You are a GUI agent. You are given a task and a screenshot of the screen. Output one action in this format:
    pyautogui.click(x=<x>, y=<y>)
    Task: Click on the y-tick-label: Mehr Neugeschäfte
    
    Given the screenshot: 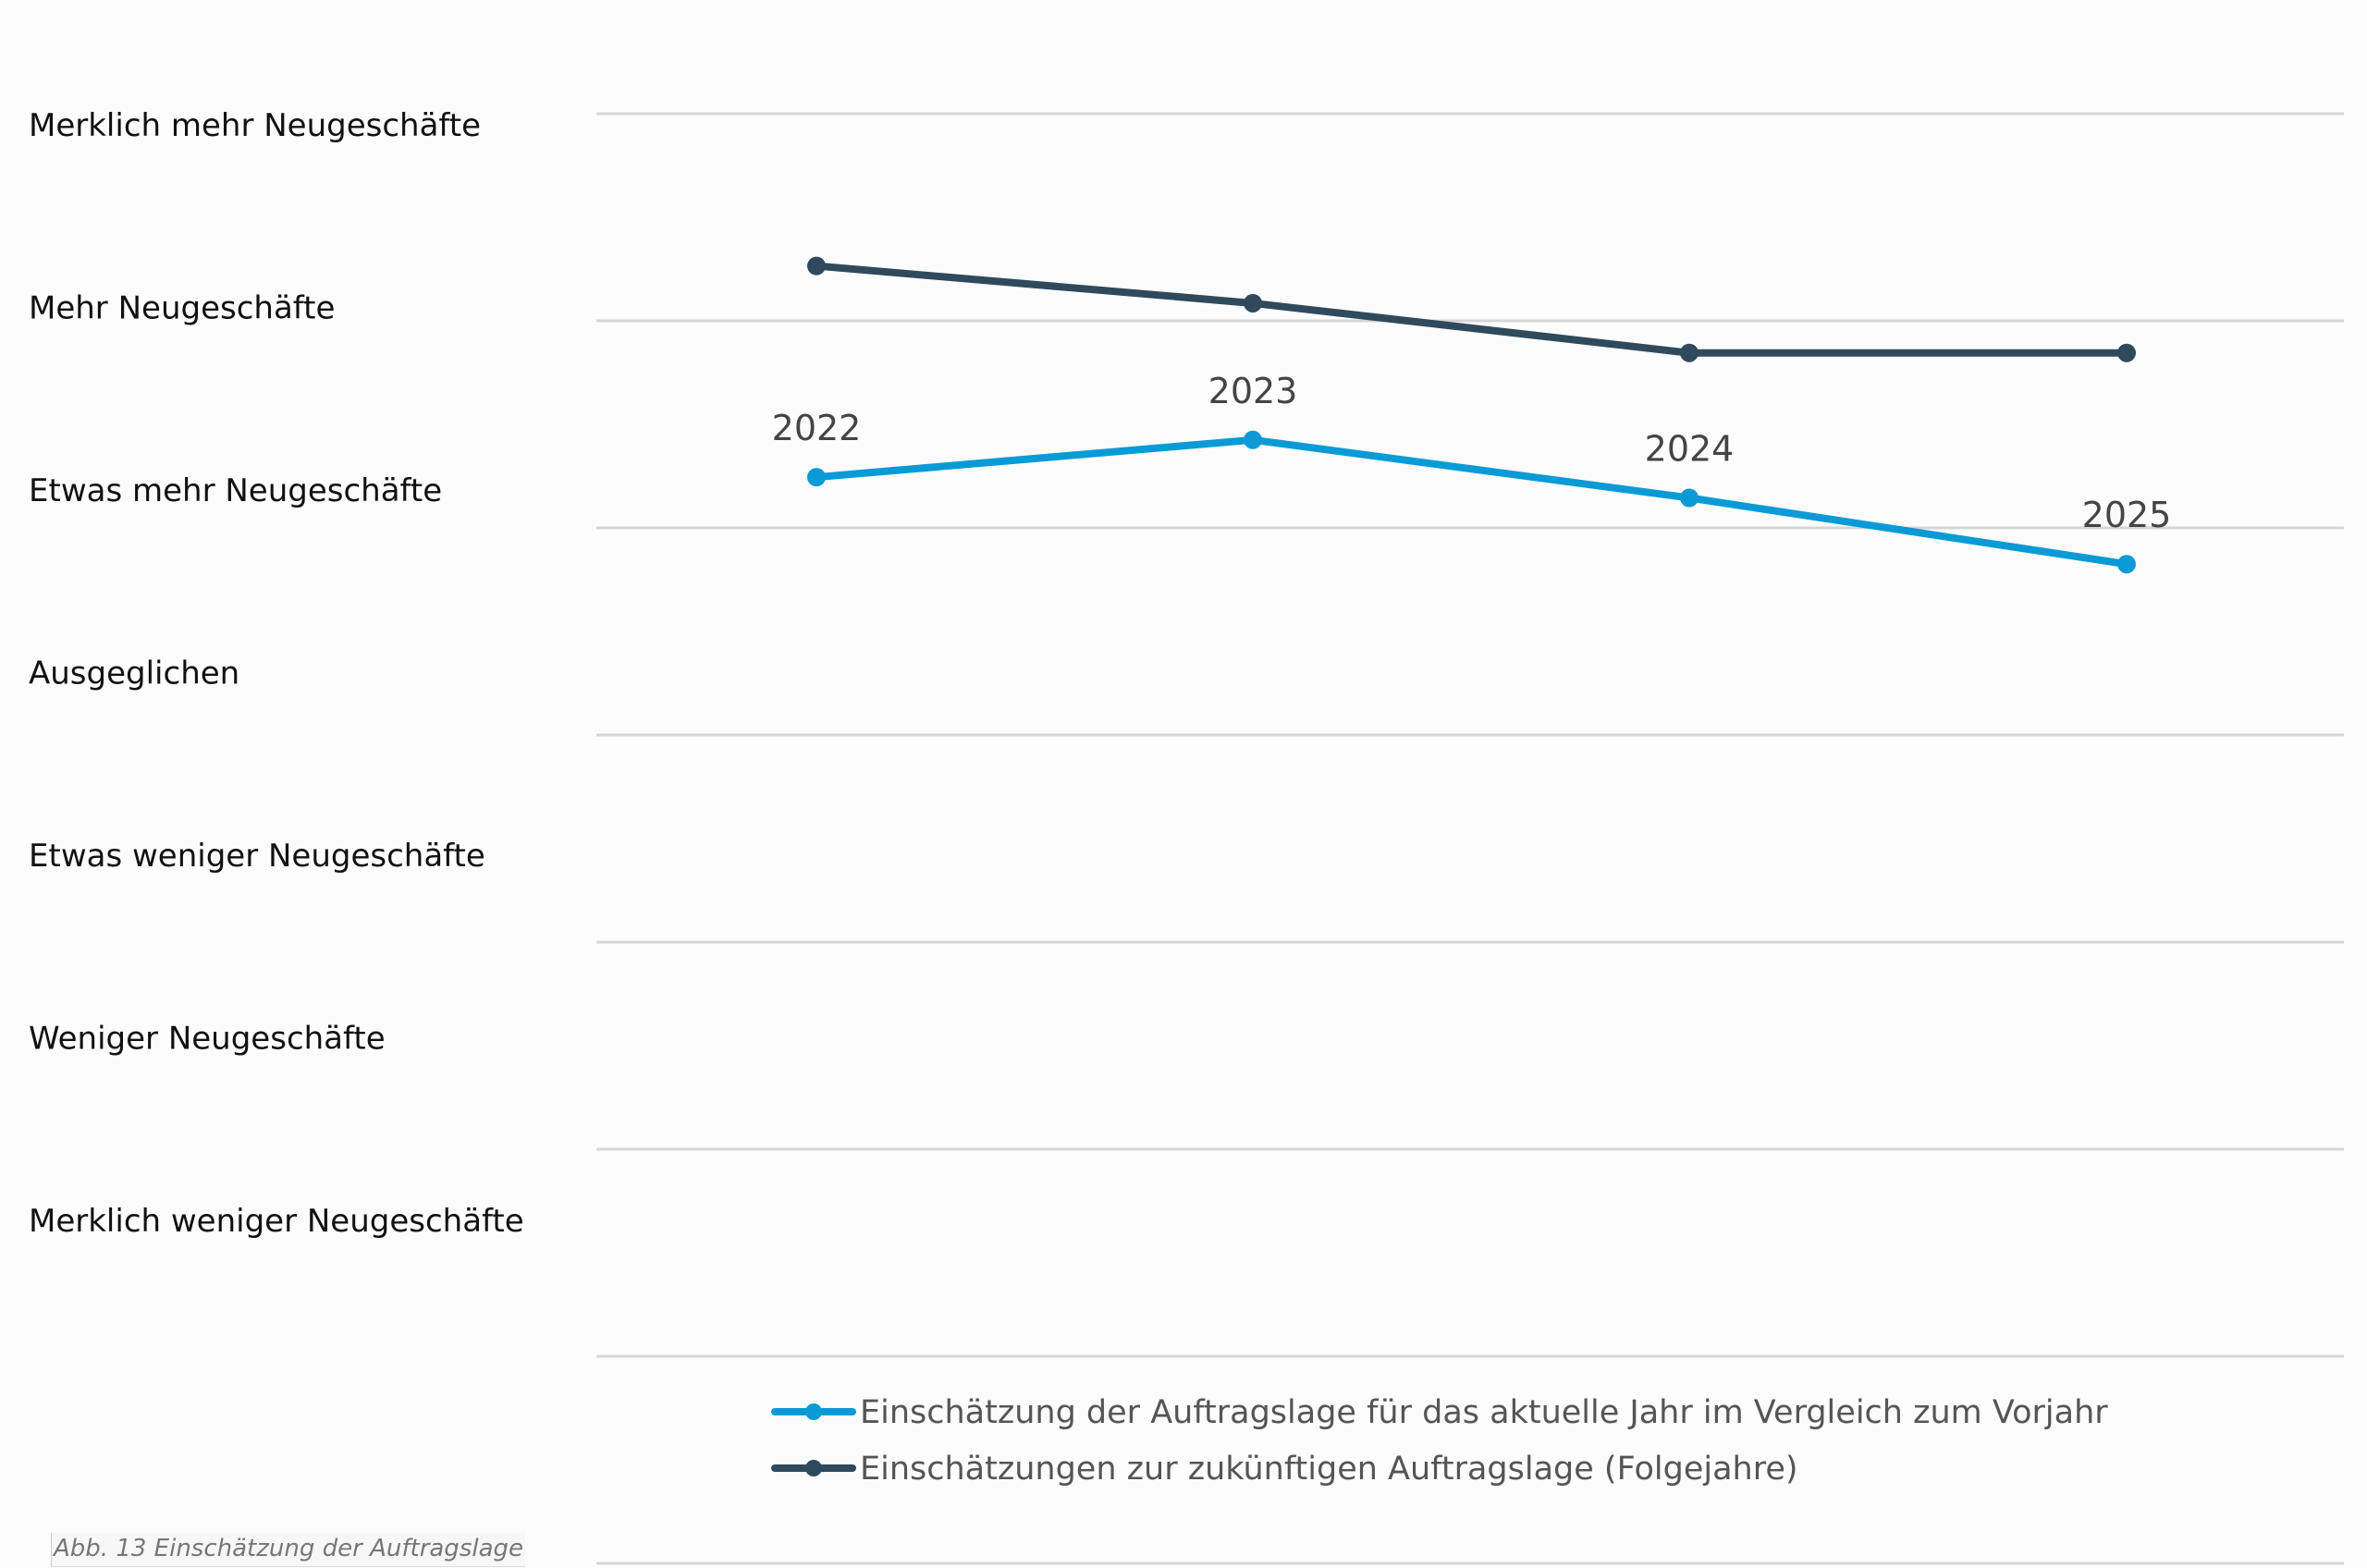 What is the action you would take?
    pyautogui.click(x=182, y=308)
    